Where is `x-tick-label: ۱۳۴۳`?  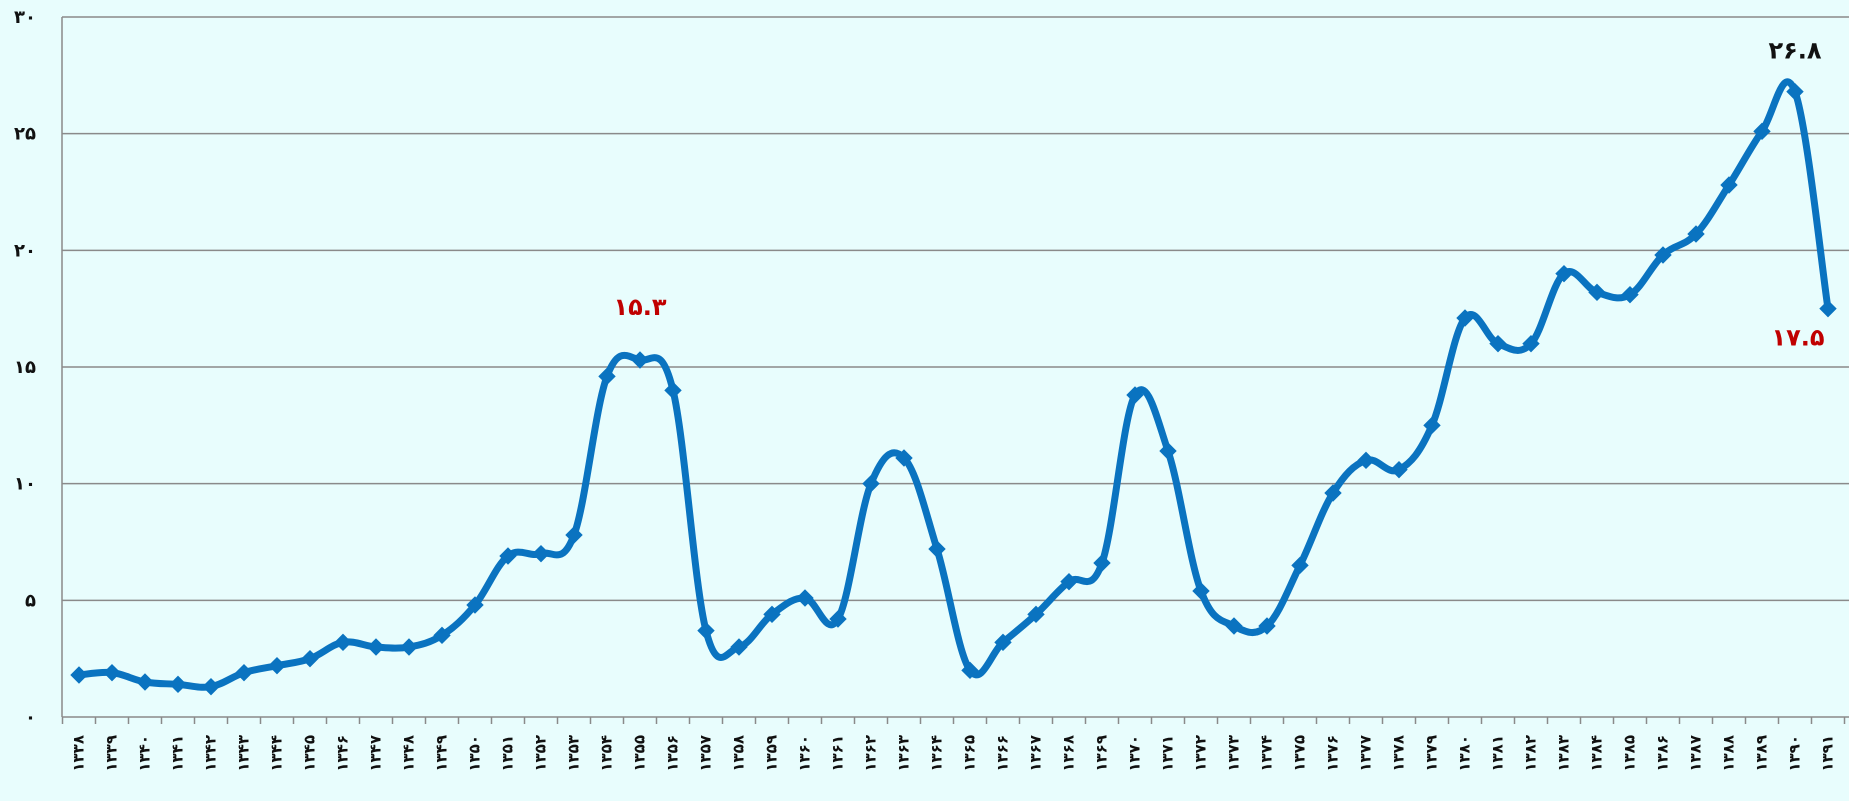
x-tick-label: ۱۳۴۳ is located at coordinates (244, 753).